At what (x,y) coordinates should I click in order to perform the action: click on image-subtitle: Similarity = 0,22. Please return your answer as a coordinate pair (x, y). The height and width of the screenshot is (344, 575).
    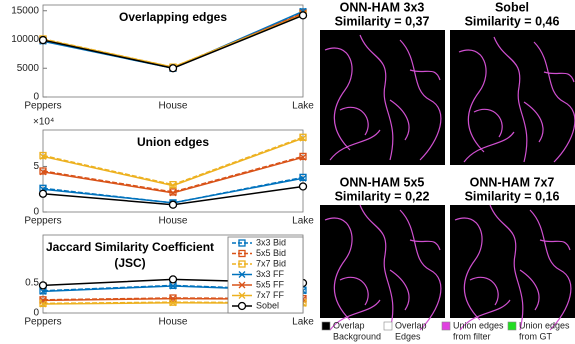
    Looking at the image, I should click on (382, 196).